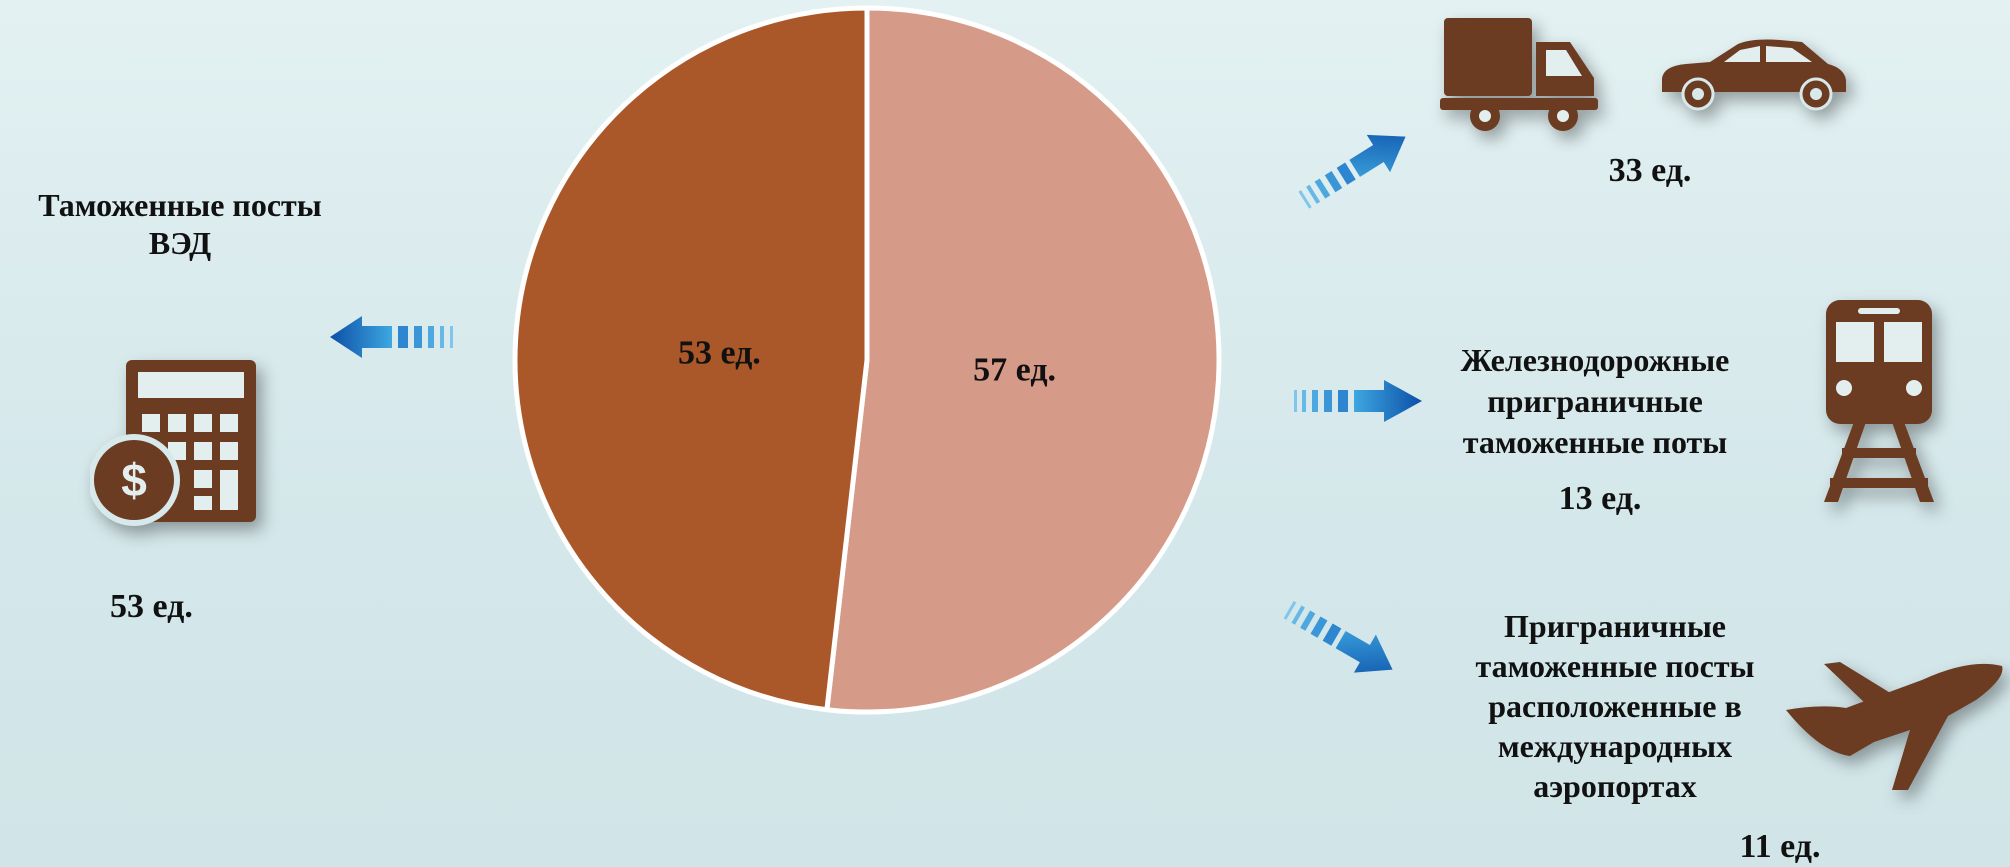 The width and height of the screenshot is (2010, 867). I want to click on left-title-line2: ВЭД, so click(180, 243).